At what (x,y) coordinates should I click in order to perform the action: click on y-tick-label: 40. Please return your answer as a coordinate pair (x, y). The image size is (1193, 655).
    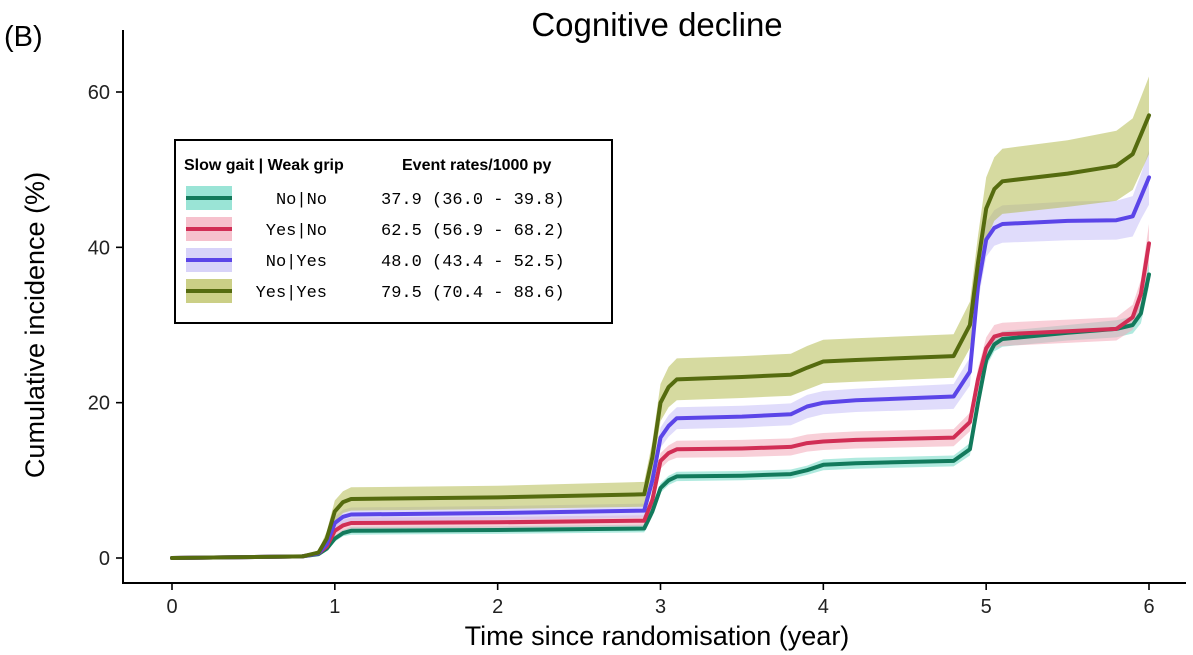
    Looking at the image, I should click on (99, 248).